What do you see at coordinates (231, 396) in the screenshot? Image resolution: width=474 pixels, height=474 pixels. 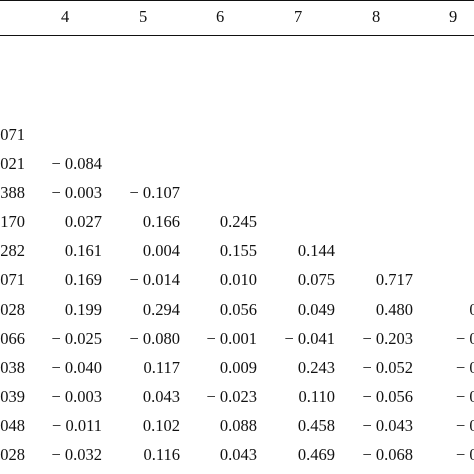 I see `table-cell: − 0.023` at bounding box center [231, 396].